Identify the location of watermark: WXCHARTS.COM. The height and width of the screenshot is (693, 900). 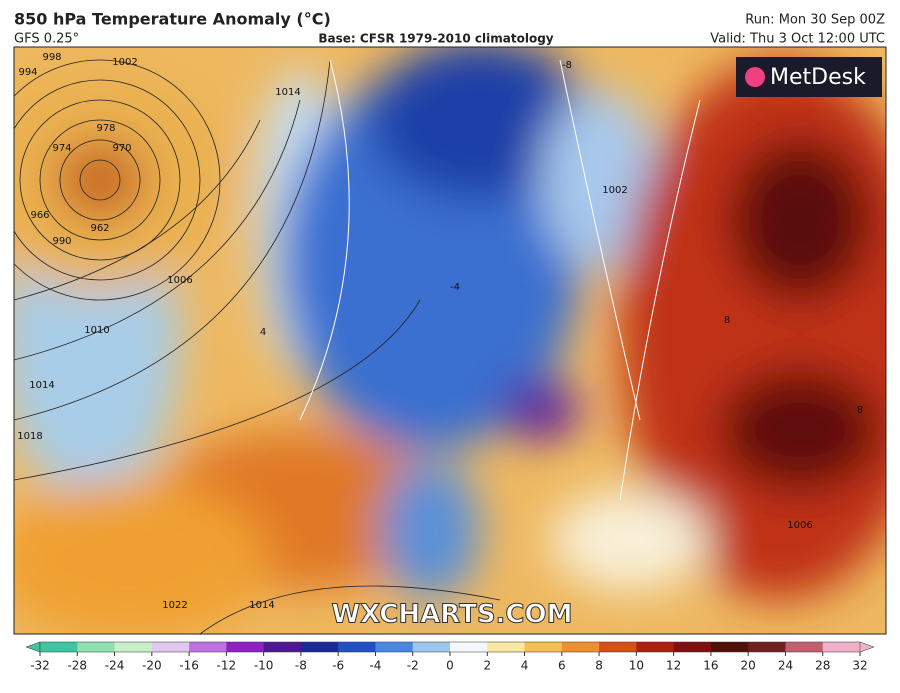
(451, 615).